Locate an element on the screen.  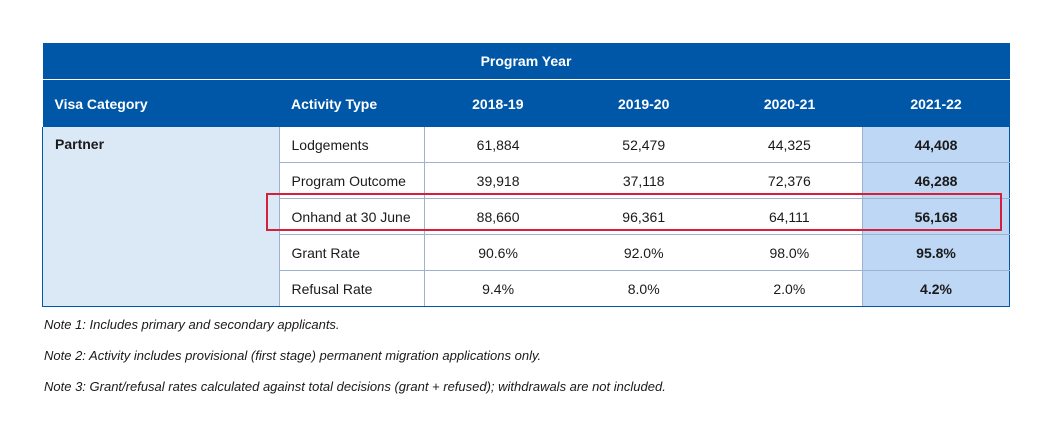
value-cell: 88,660 is located at coordinates (497, 216).